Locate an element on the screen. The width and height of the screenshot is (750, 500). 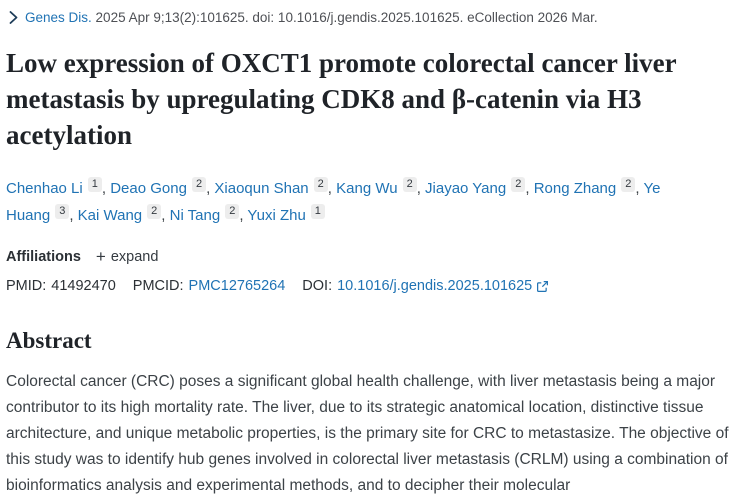
pmid-label: PMID: is located at coordinates (26, 286).